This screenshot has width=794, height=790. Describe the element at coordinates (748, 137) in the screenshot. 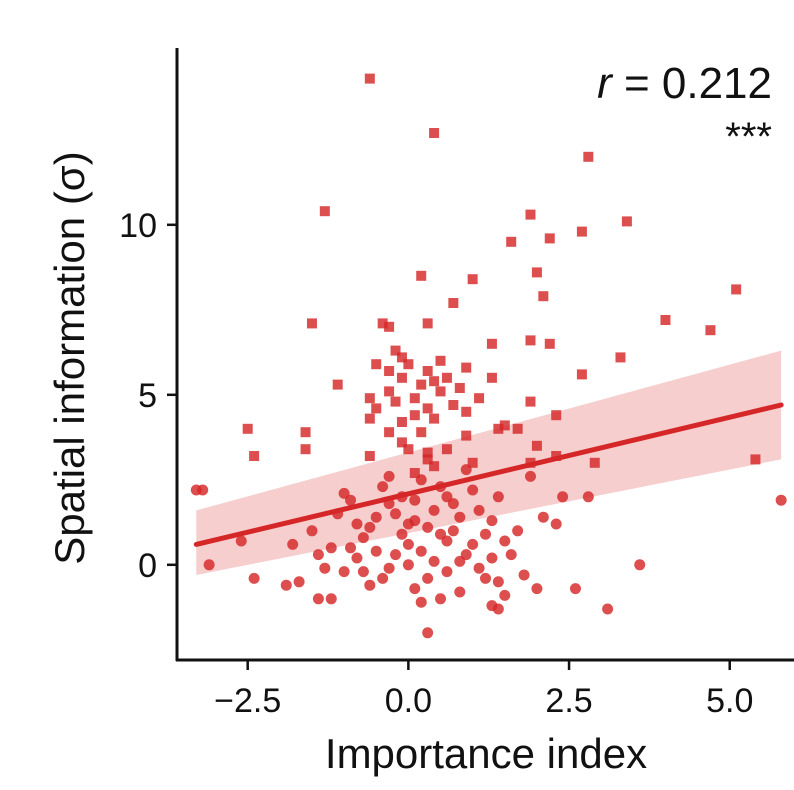

I see `significance-stars: ***` at that location.